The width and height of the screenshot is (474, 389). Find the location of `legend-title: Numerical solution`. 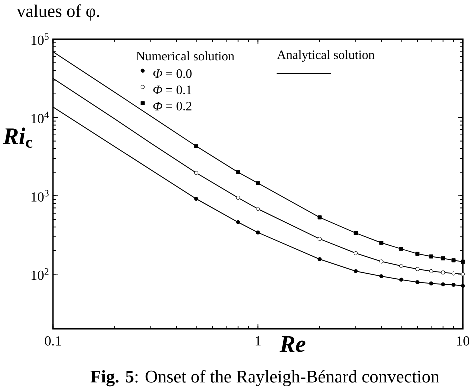

legend-title: Numerical solution is located at coordinates (185, 56).